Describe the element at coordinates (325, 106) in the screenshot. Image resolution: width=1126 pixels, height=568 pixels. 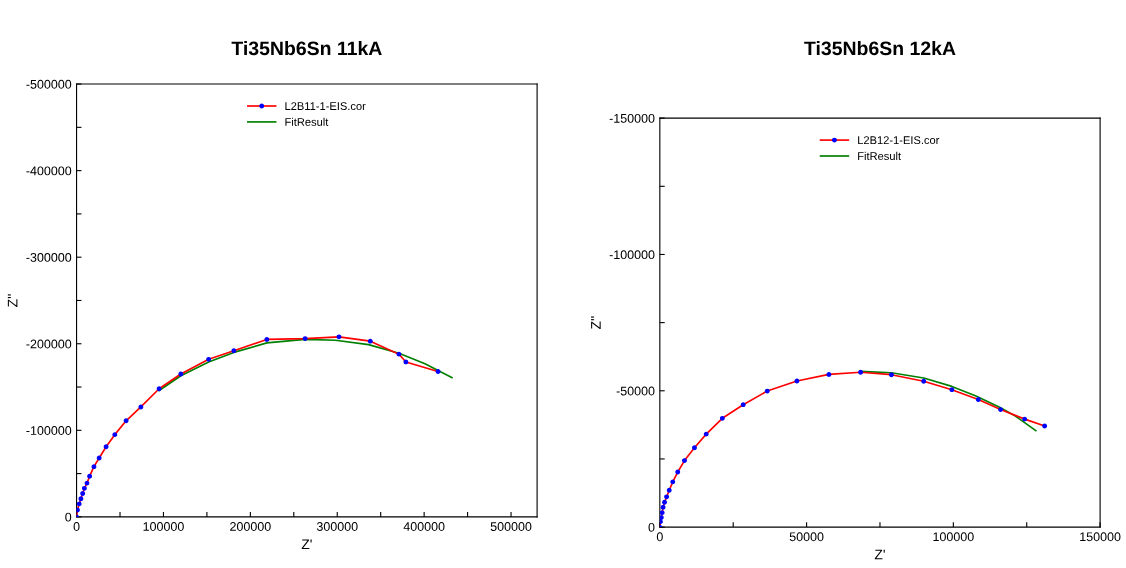
I see `legend-label: L2B11-1-EIS.cor` at that location.